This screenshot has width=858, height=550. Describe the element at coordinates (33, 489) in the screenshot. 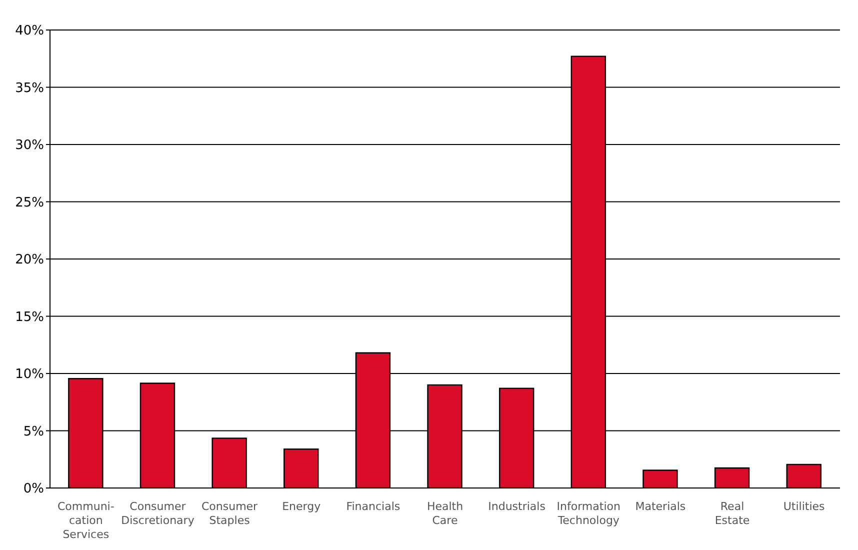

I see `y-tick-label: 0%` at that location.